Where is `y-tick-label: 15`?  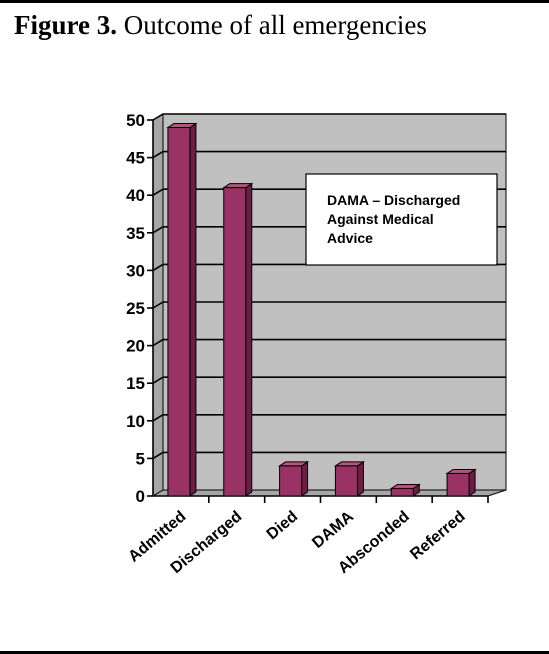 y-tick-label: 15 is located at coordinates (135, 383).